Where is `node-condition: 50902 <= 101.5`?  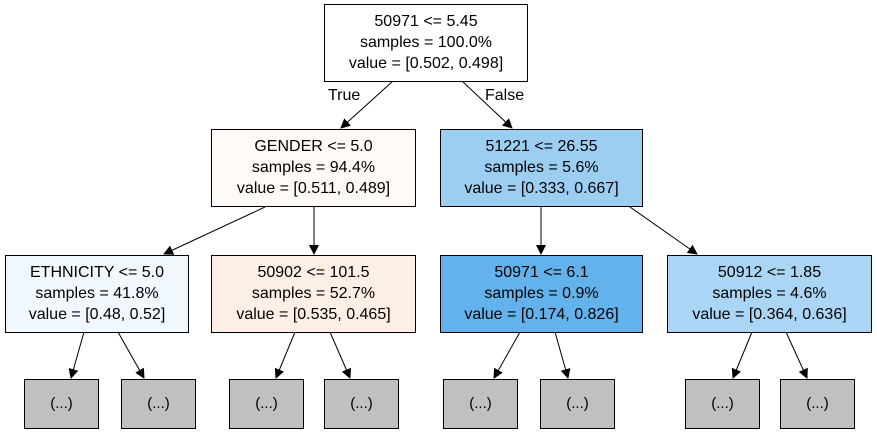 node-condition: 50902 <= 101.5 is located at coordinates (313, 272).